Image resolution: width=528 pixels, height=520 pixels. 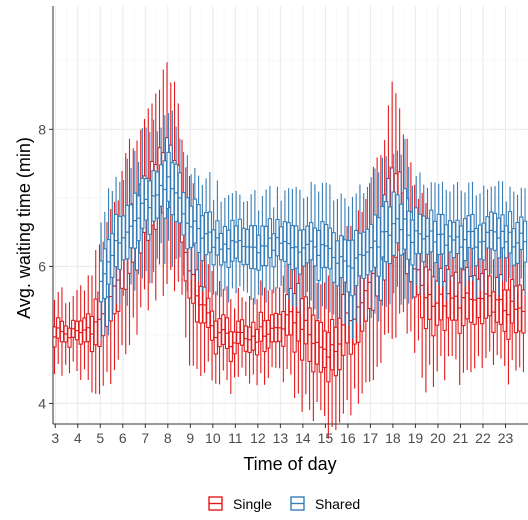 I want to click on x-tick-label: 10, so click(x=213, y=438).